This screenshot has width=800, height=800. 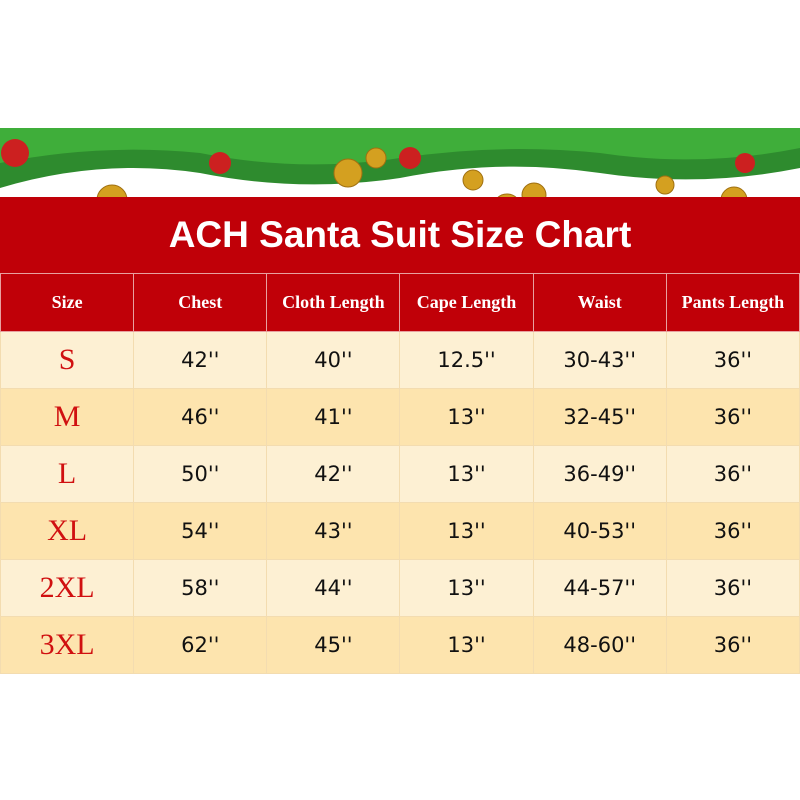 I want to click on size-cell: L, so click(x=67, y=474).